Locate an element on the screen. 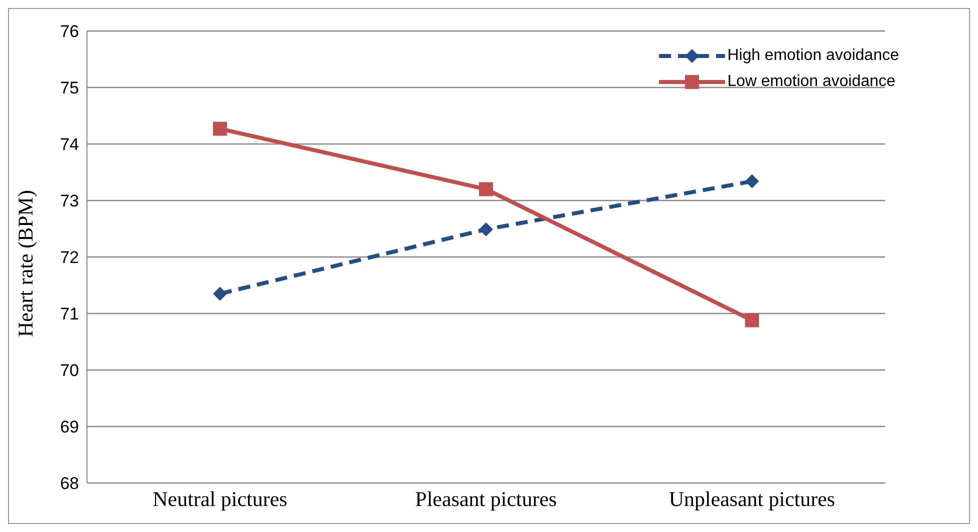 Image resolution: width=978 pixels, height=532 pixels. legend-label: High emotion avoidance is located at coordinates (813, 56).